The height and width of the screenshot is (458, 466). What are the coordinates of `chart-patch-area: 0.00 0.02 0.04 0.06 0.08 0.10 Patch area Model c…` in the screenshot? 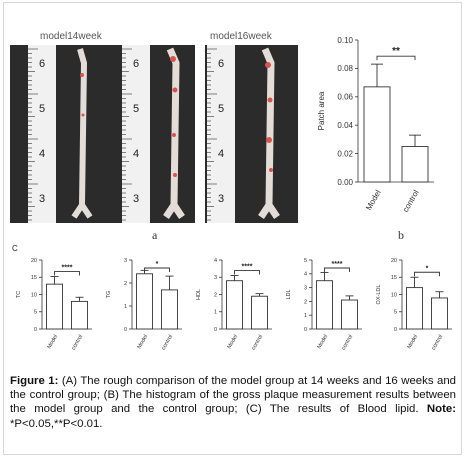 It's located at (375, 125).